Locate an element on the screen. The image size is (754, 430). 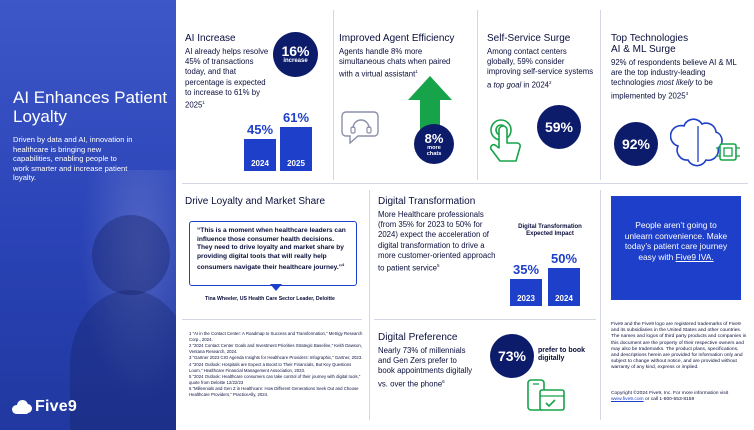
self-service-badge: 59% is located at coordinates (559, 127).